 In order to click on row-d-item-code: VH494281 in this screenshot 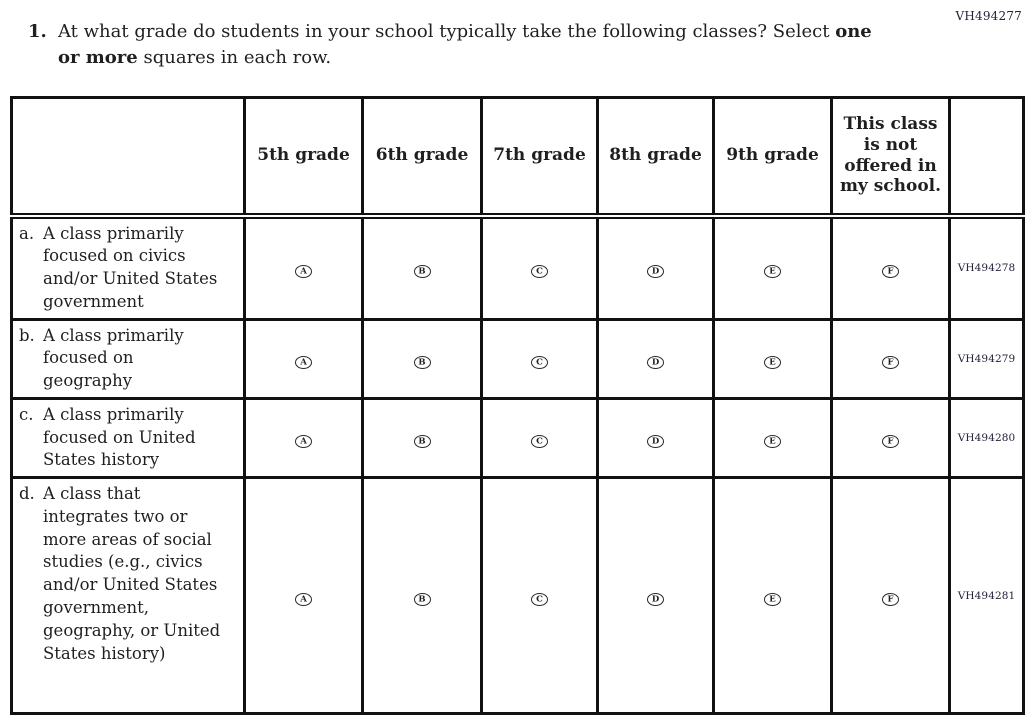, I will do `click(986, 596)`.